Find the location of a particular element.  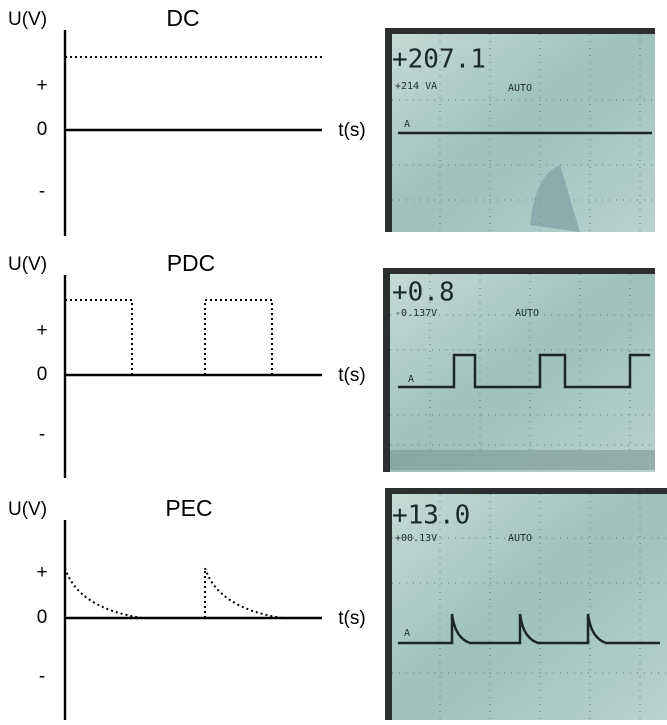

screen-readout: +207.1 is located at coordinates (439, 60).